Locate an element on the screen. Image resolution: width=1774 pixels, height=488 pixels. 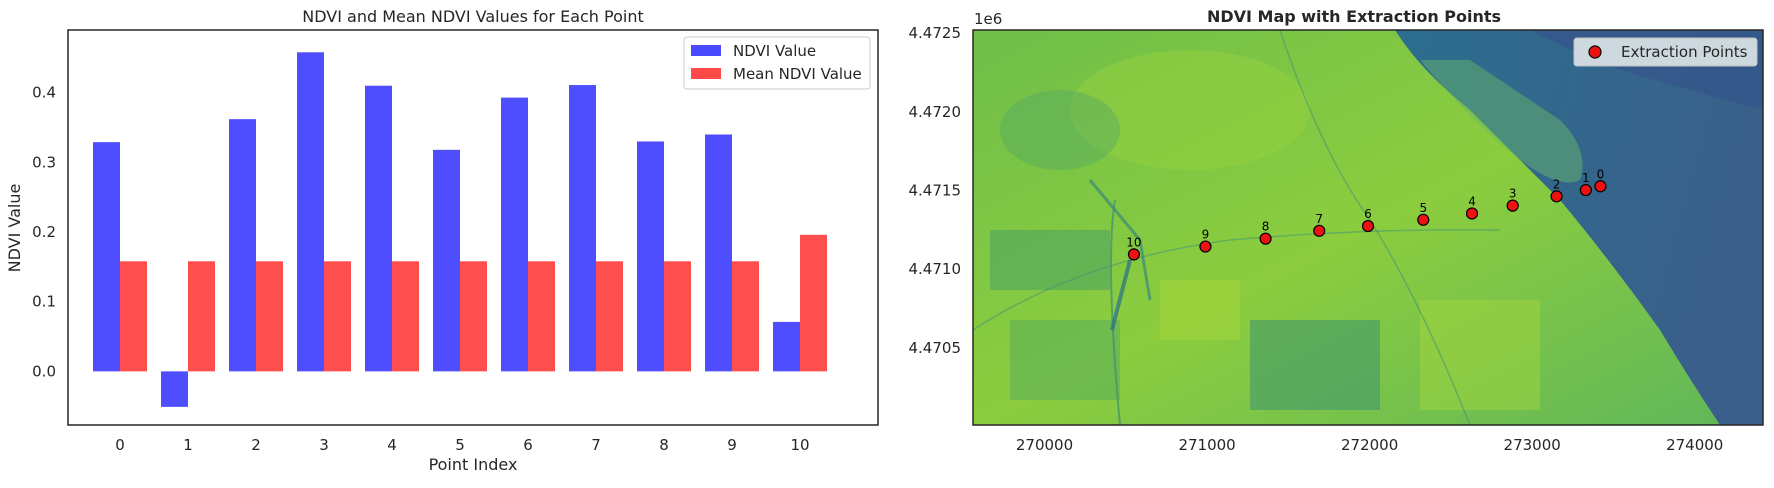
extraction-point-label-7: 7 is located at coordinates (1319, 219).